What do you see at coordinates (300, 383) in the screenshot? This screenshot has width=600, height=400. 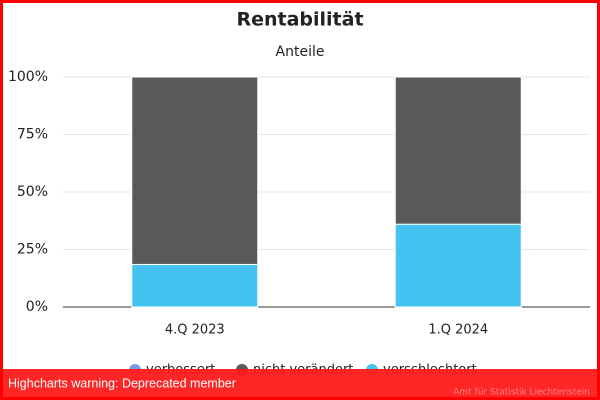 I see `warning-bar` at bounding box center [300, 383].